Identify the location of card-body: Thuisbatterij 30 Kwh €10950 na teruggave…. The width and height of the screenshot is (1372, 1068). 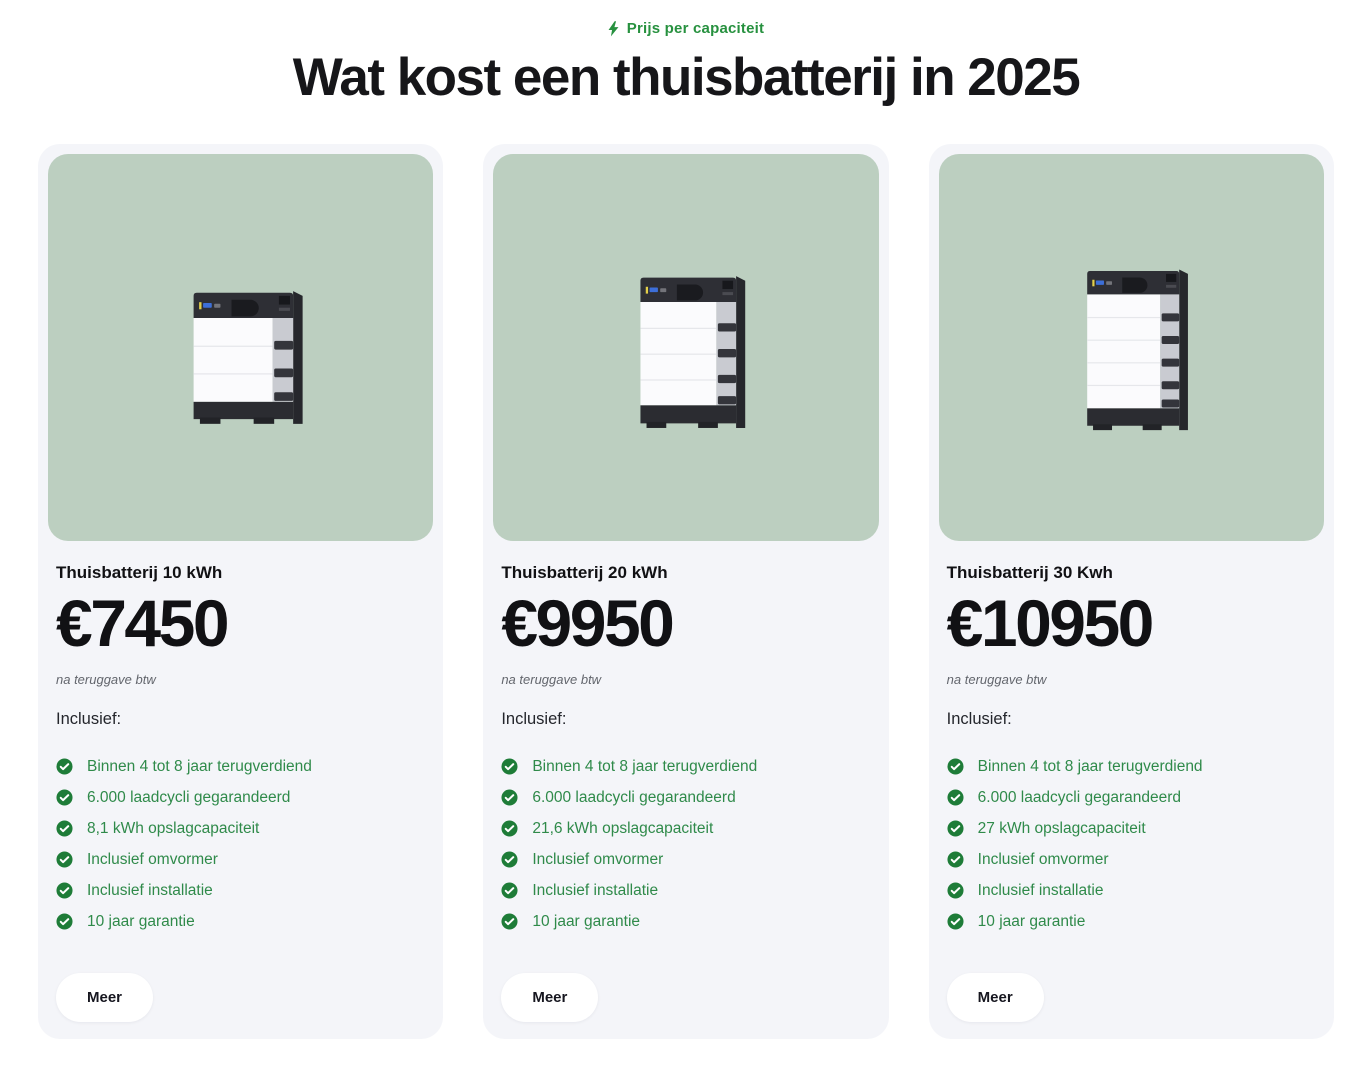
(1131, 781).